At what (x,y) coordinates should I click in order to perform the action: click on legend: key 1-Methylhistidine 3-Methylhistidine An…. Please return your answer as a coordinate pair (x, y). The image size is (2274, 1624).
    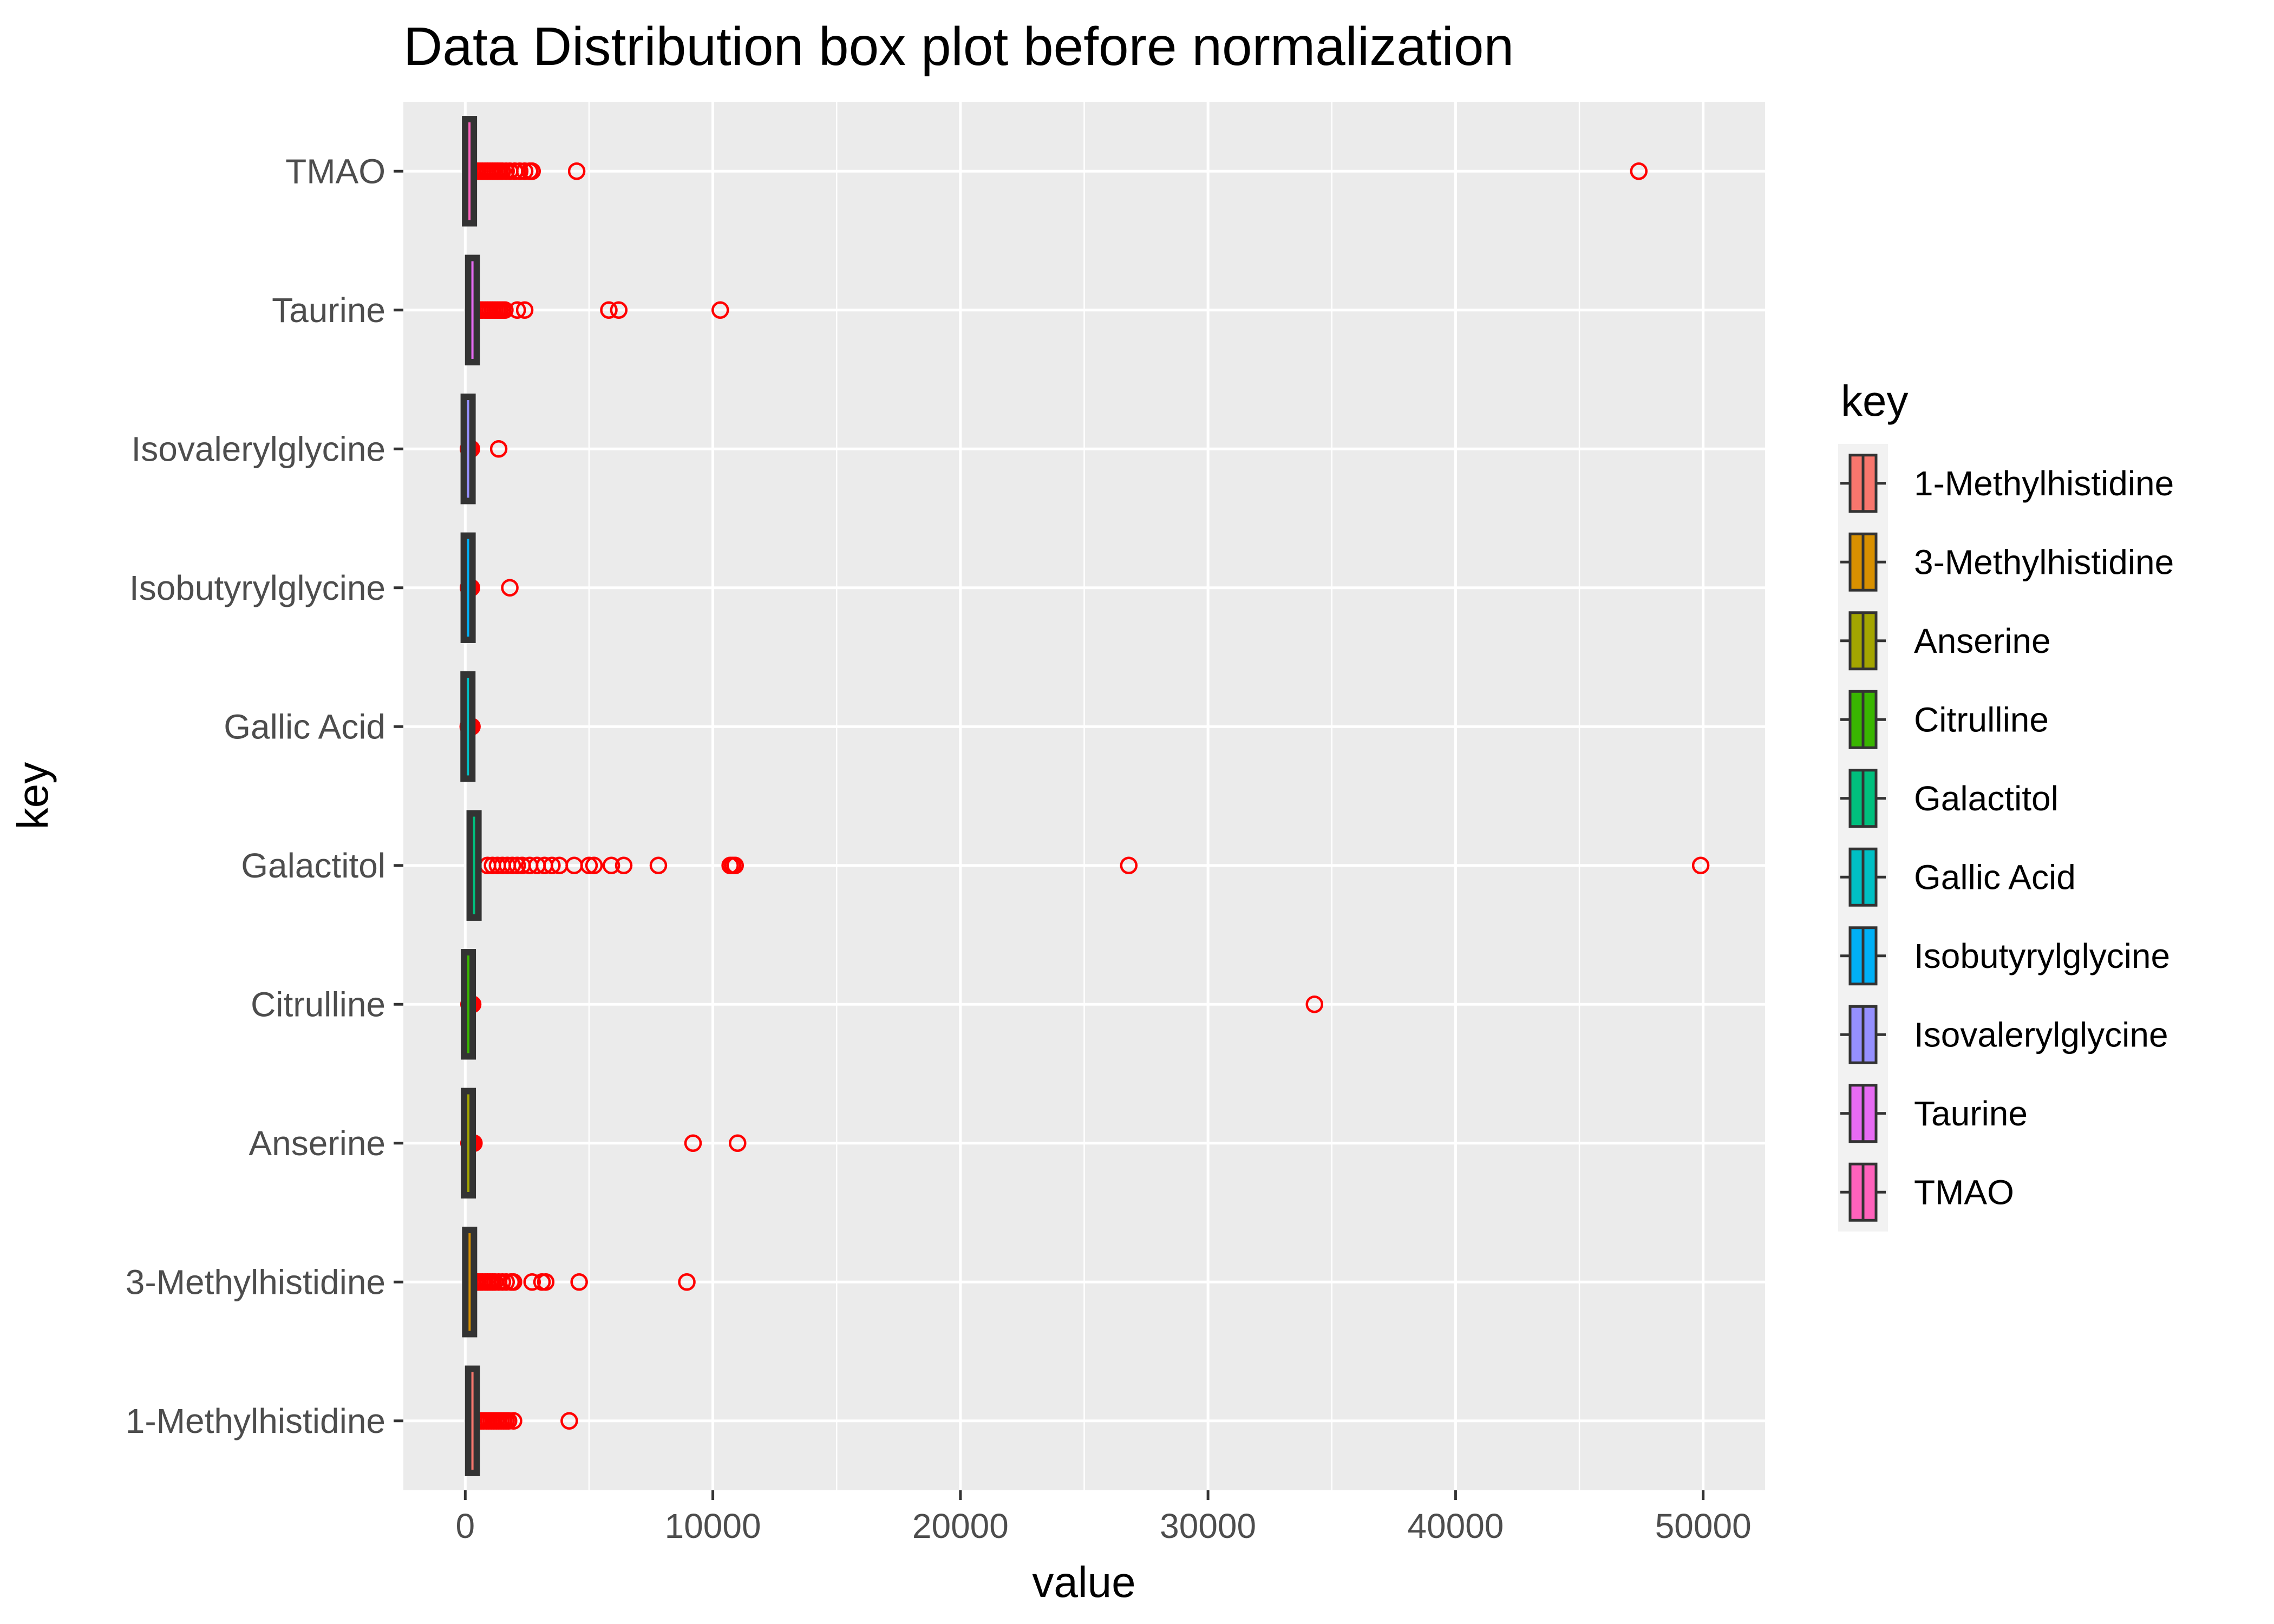
    Looking at the image, I should click on (2006, 804).